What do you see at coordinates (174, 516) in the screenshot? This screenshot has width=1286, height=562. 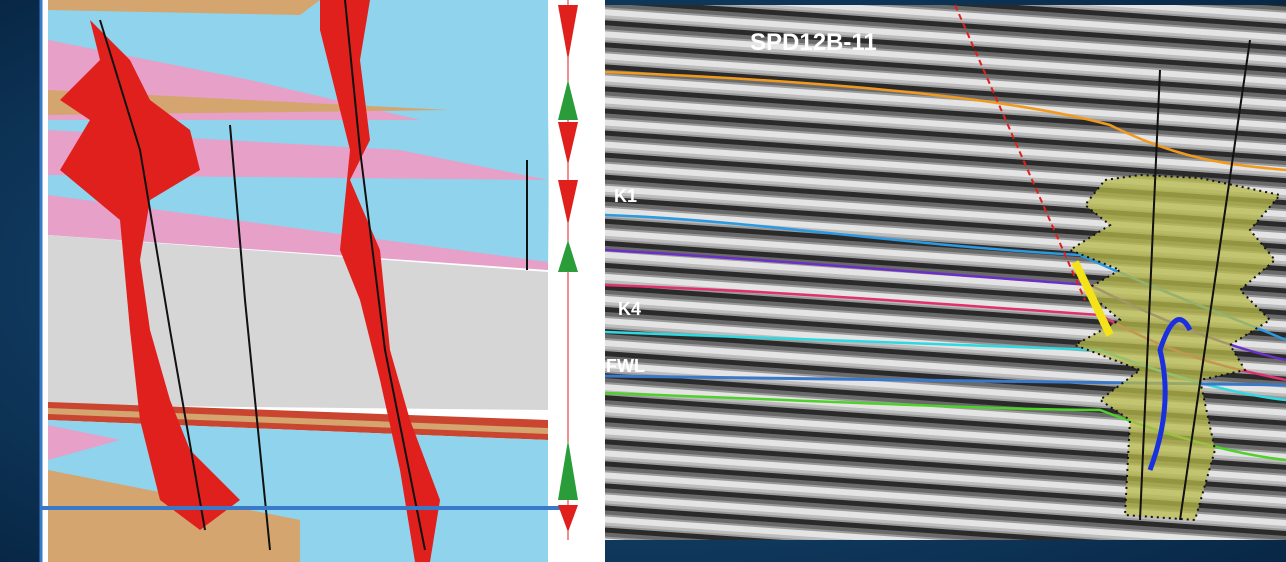 I see `lower-tan-unit` at bounding box center [174, 516].